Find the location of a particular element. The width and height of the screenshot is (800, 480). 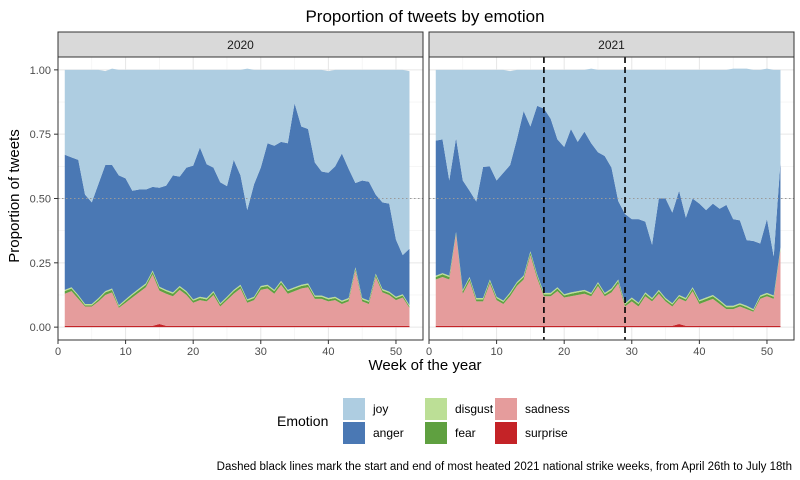

legend-swatch-anger is located at coordinates (354, 433).